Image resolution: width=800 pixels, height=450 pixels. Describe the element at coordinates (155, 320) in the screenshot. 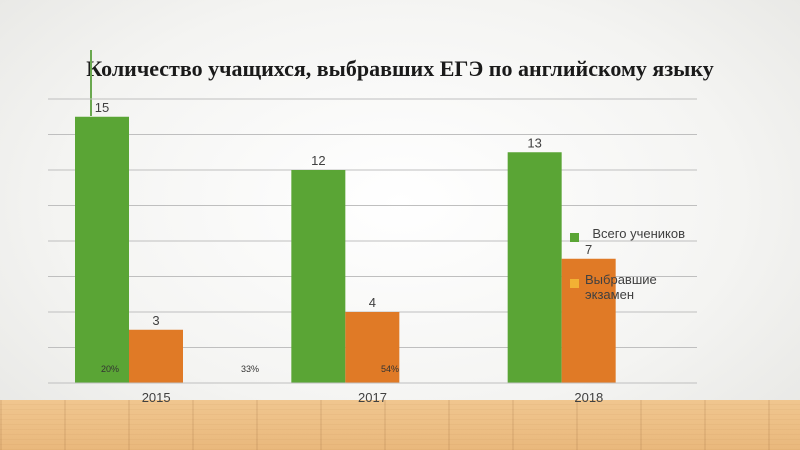

I see `data-label: 3` at that location.